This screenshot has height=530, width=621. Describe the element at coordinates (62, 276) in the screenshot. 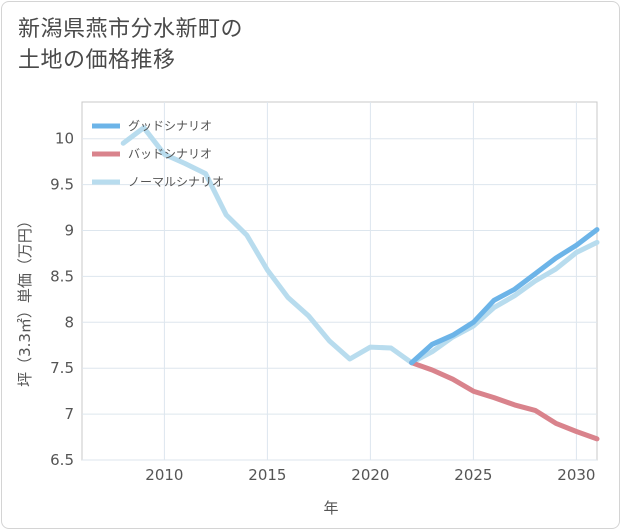

I see `y-tick-label: 8.5` at that location.